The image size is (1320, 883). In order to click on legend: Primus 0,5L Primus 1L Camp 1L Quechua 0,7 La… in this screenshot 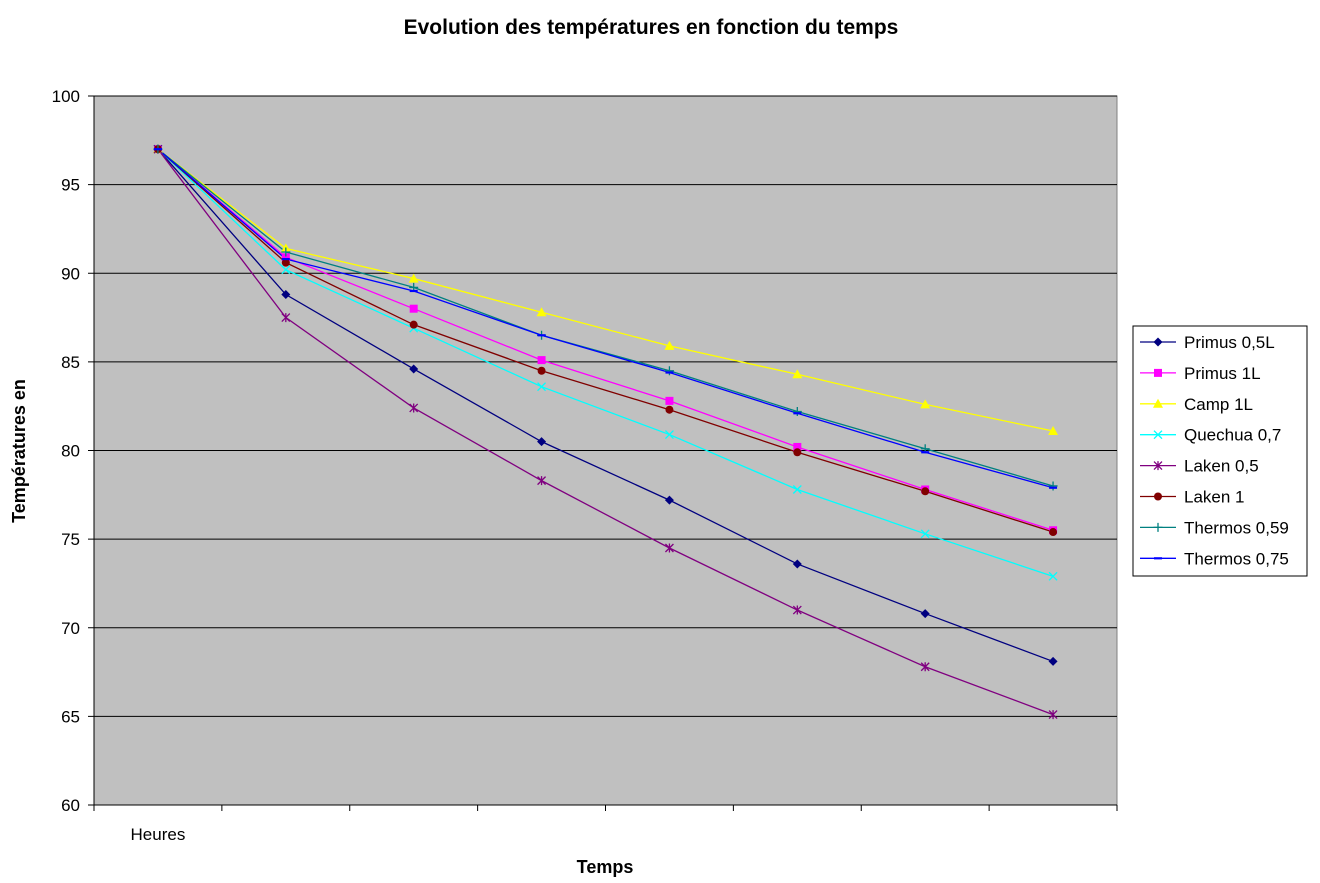, I will do `click(1220, 451)`.